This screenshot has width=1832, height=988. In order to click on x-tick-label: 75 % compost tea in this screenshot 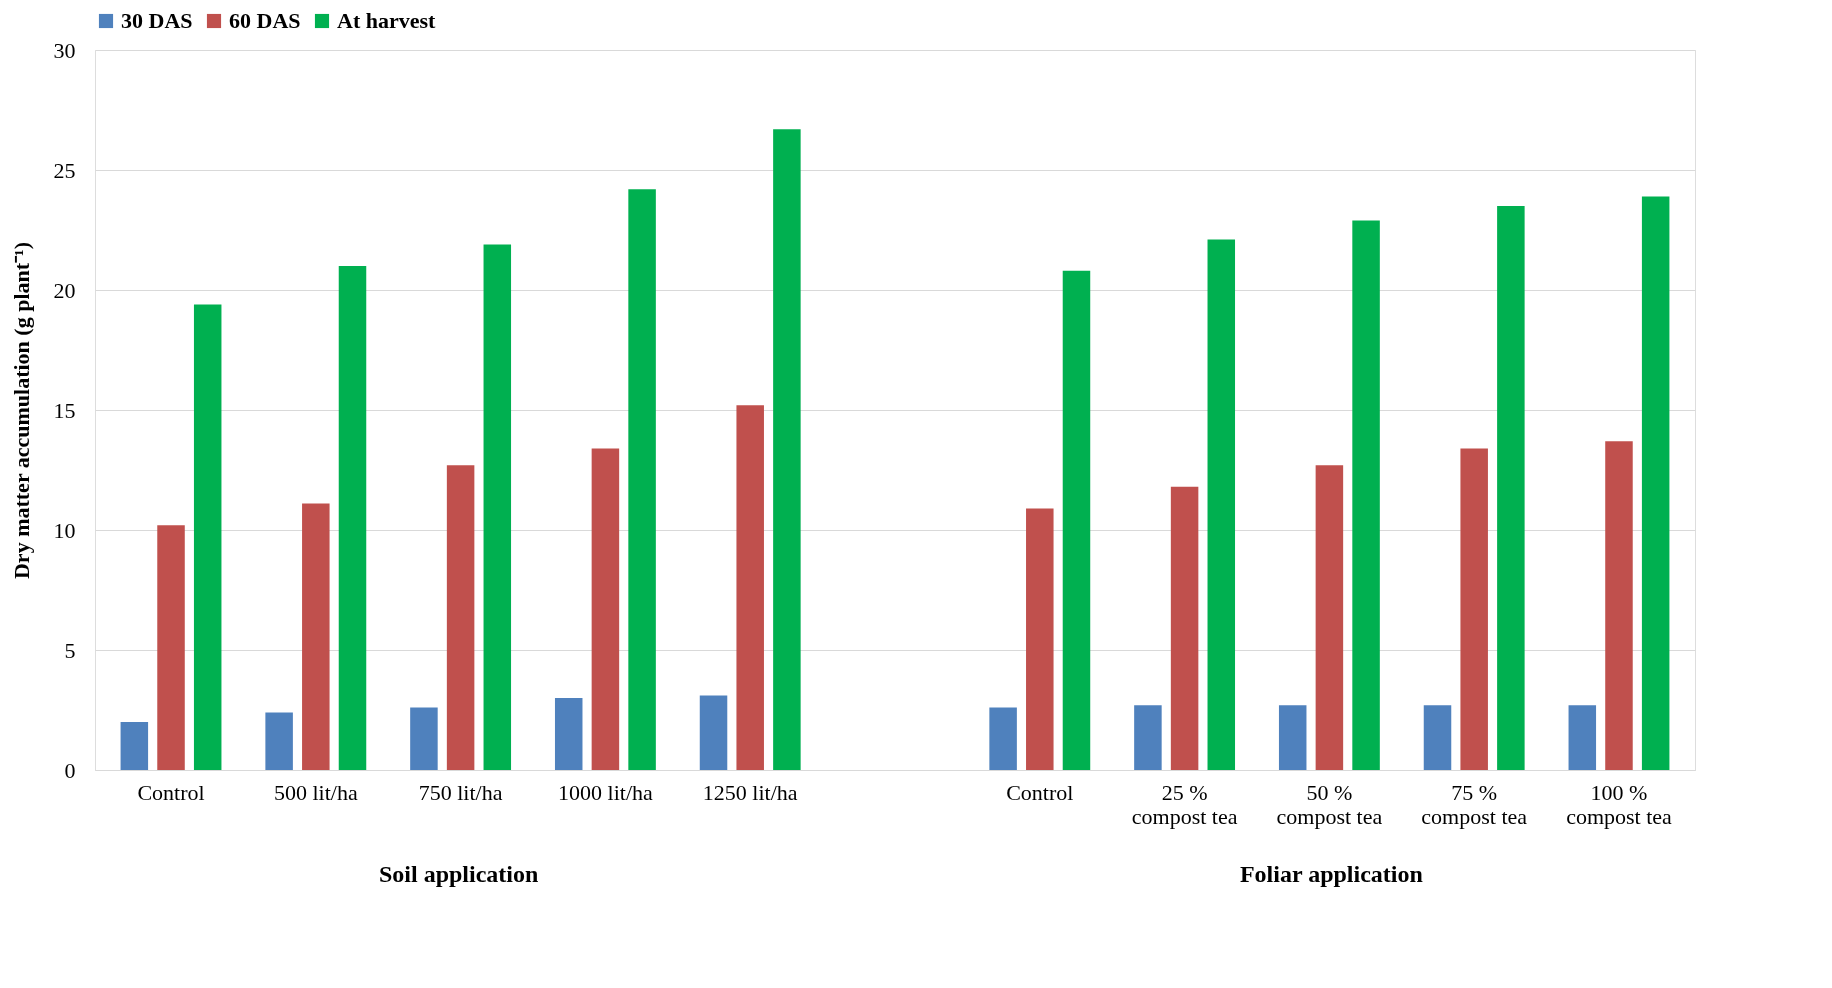, I will do `click(1474, 804)`.